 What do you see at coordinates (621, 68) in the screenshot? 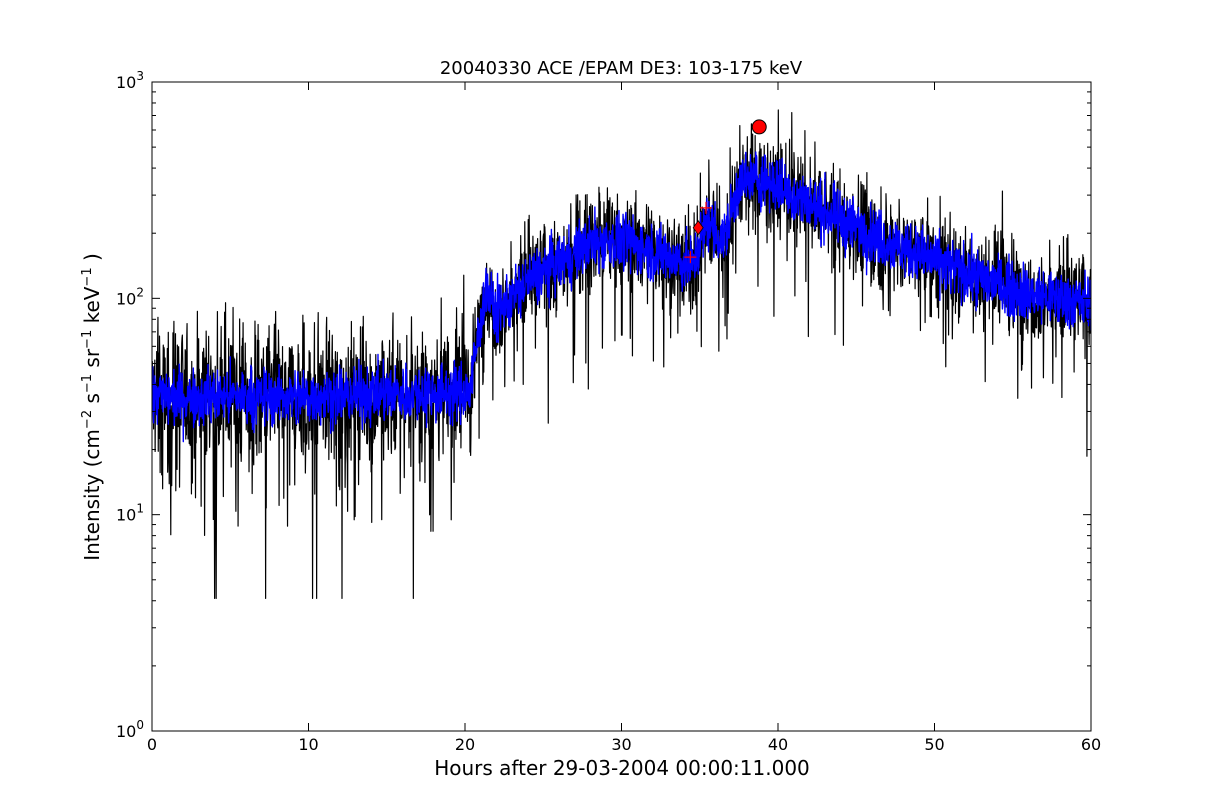
I see `chart-title: 20040330 ACE /EPAM DE3: 103-175 keV` at bounding box center [621, 68].